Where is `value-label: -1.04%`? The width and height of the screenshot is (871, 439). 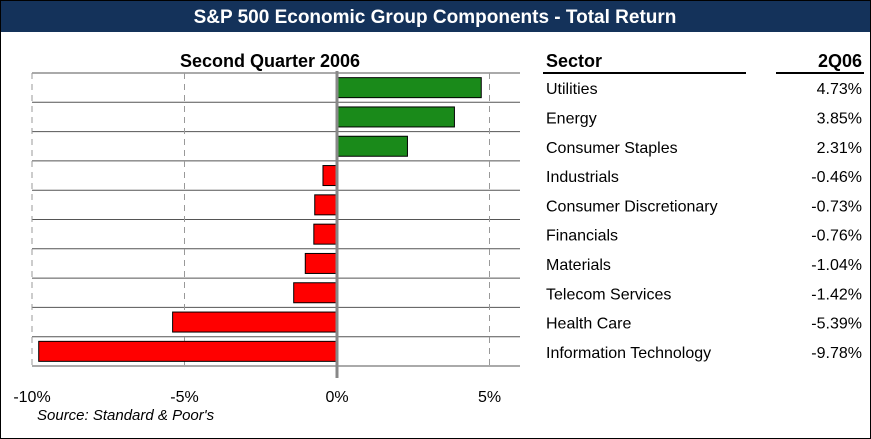 value-label: -1.04% is located at coordinates (836, 265).